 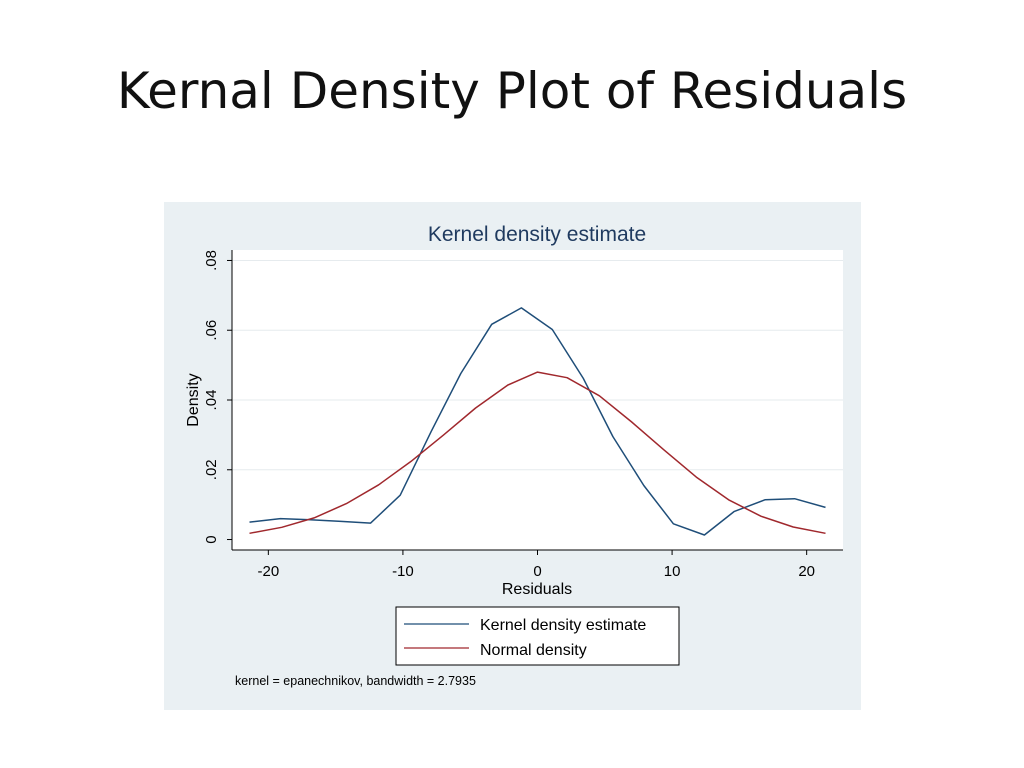 I want to click on chart-title: Kernel density estimate, so click(x=537, y=234).